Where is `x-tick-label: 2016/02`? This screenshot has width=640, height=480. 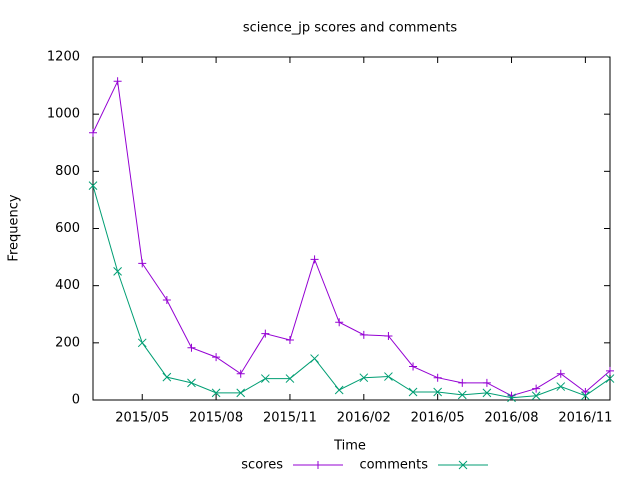
x-tick-label: 2016/02 is located at coordinates (364, 418).